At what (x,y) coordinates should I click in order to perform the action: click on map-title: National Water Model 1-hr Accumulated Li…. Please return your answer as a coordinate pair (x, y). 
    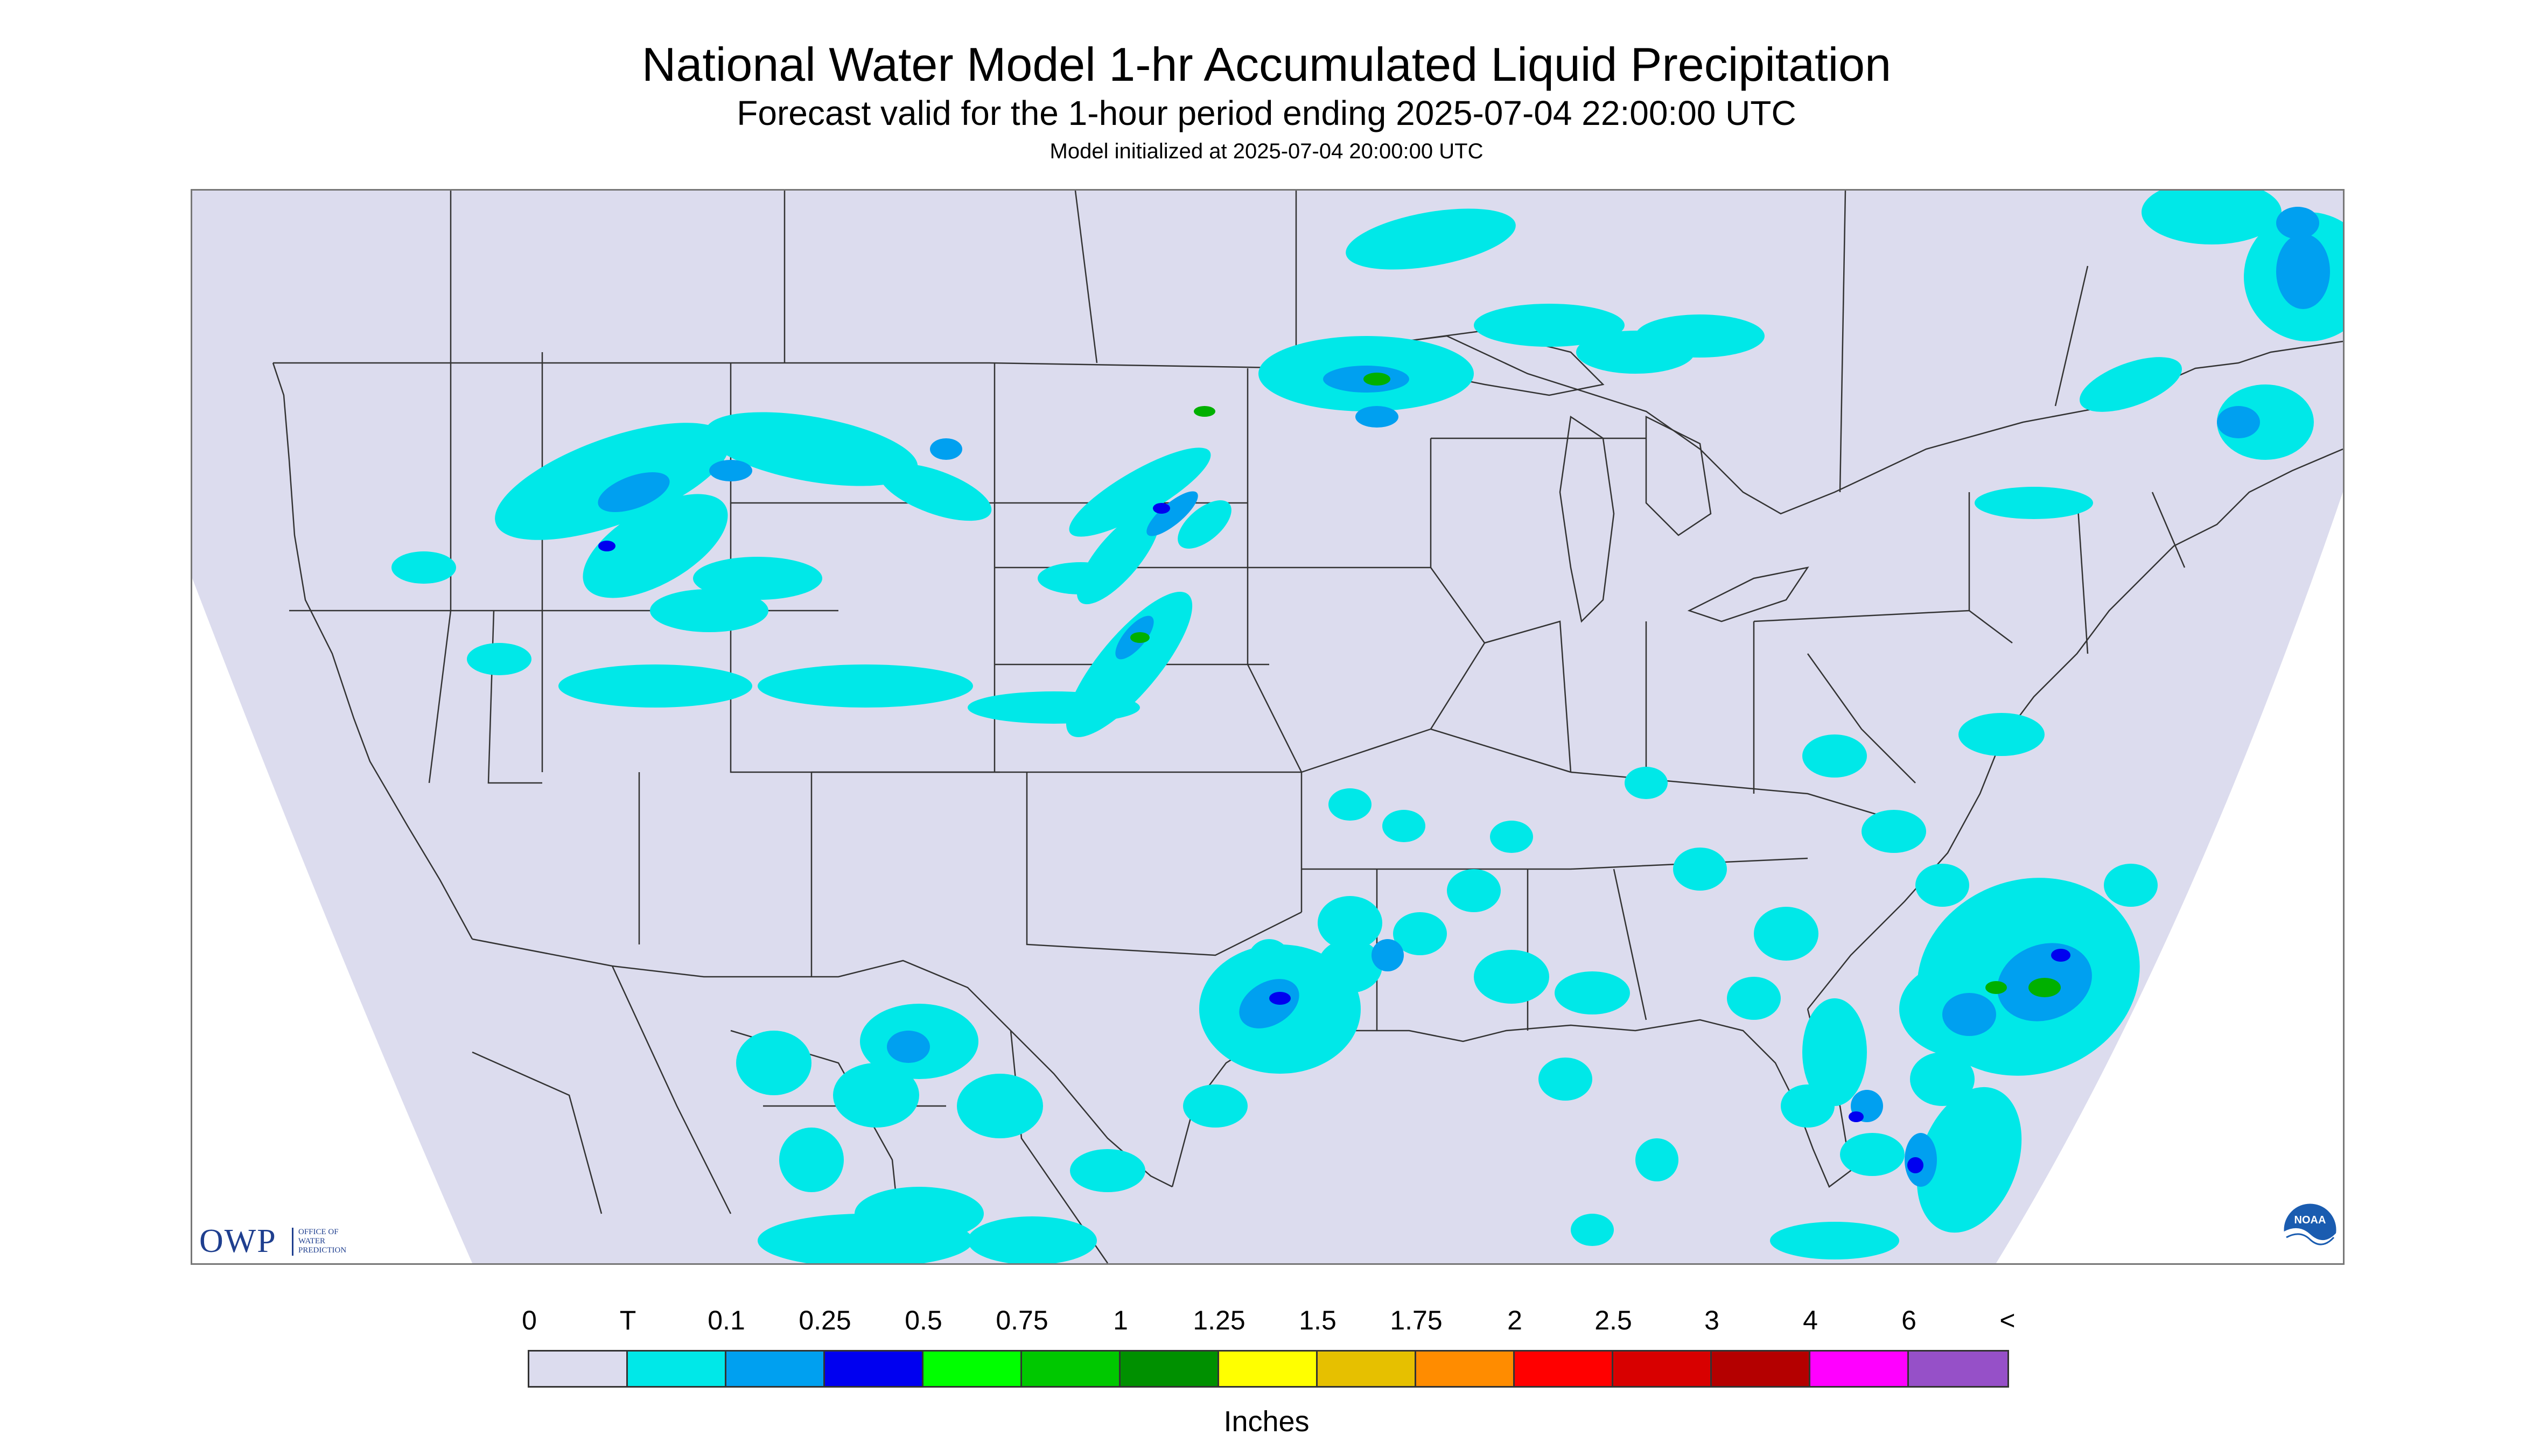
    Looking at the image, I should click on (1266, 64).